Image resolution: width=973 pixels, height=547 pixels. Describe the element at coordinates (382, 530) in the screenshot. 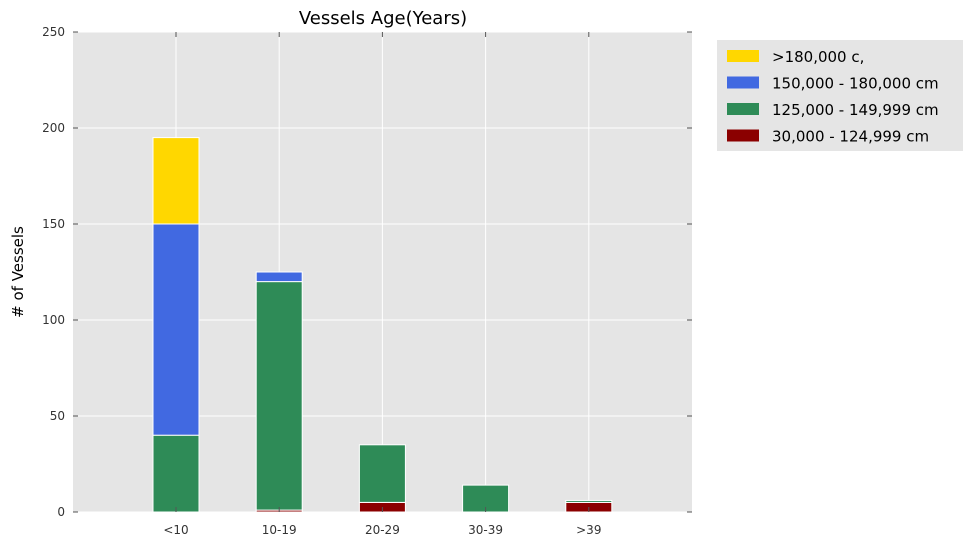

I see `x-tick-label: 20-29` at that location.